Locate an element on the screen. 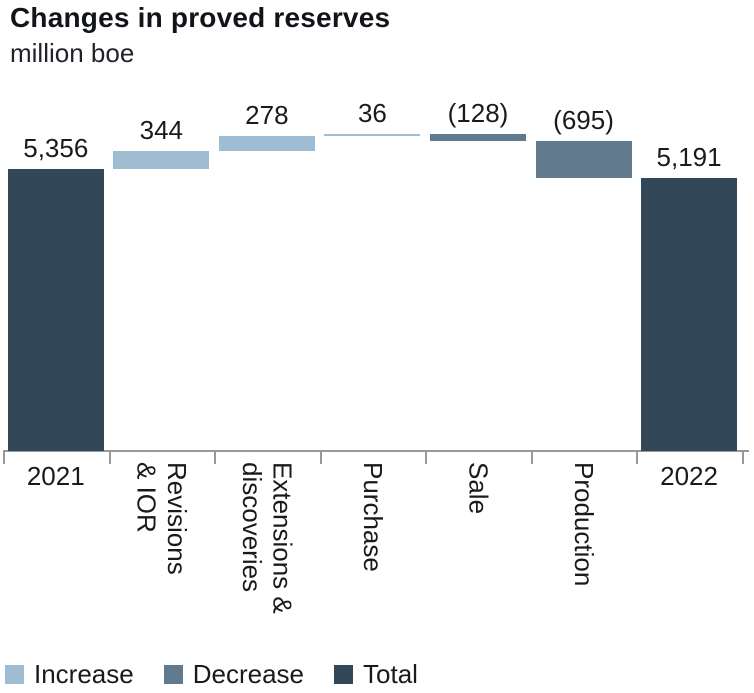 The image size is (754, 693). x-tick-label-sale: Sale is located at coordinates (478, 488).